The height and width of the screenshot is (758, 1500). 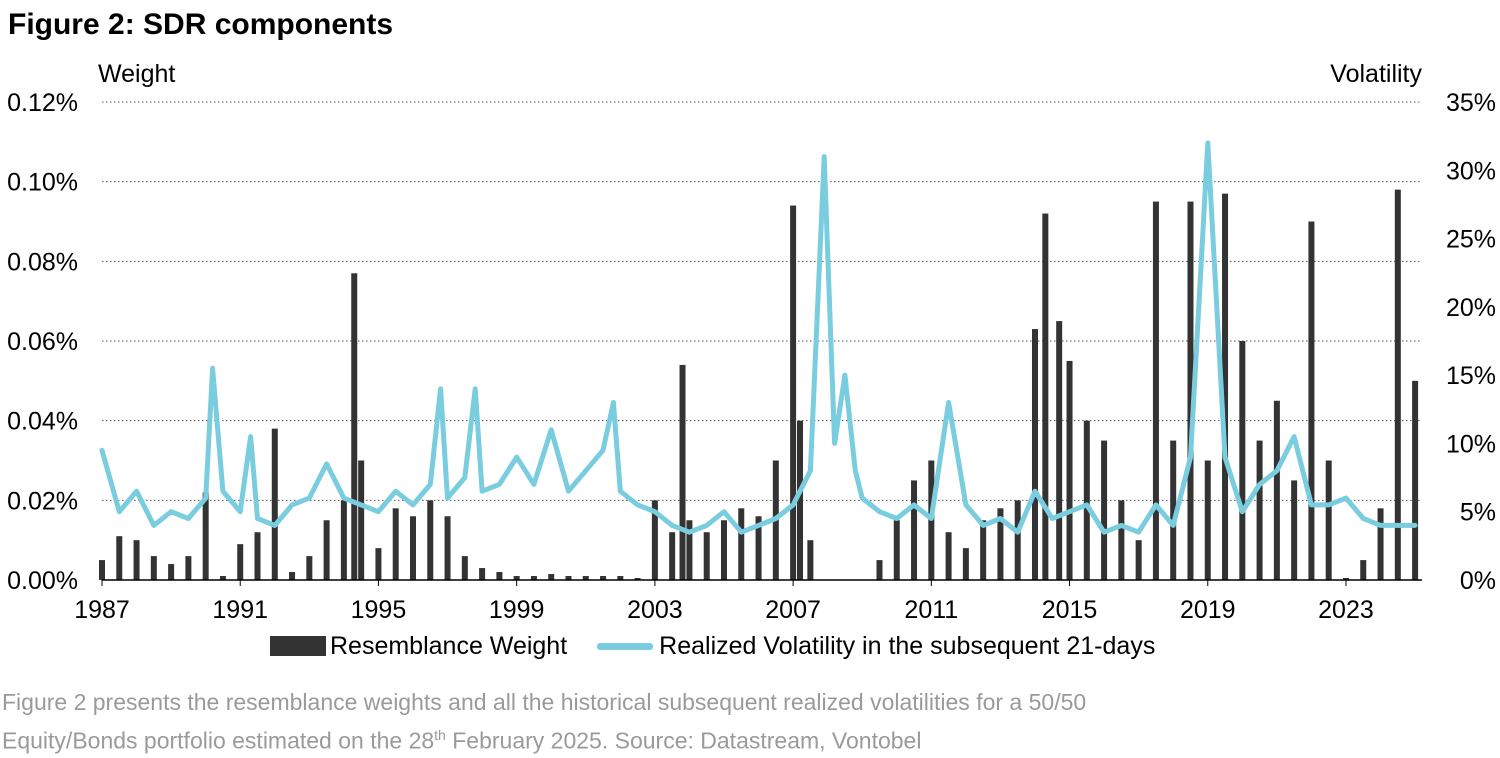 I want to click on left-tick-label: 0.10%, so click(x=42, y=183).